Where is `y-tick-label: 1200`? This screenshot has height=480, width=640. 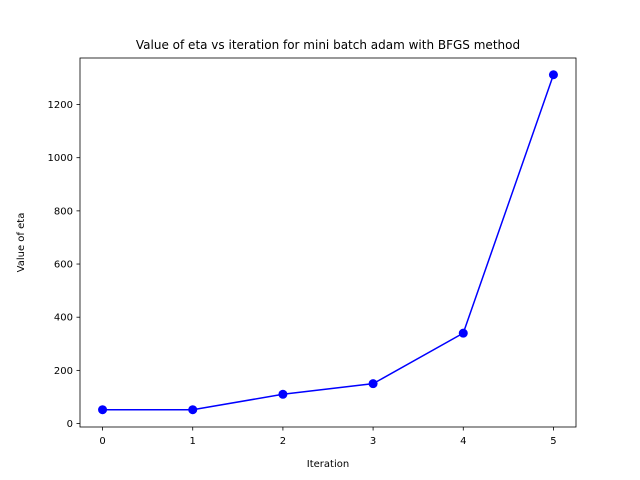 y-tick-label: 1200 is located at coordinates (60, 105).